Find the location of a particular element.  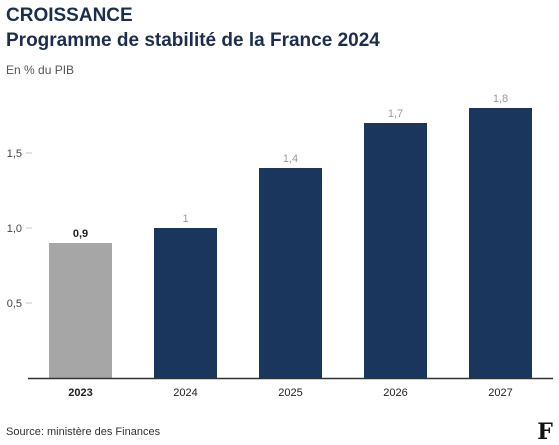

x-tick-label: 2024 is located at coordinates (185, 393).